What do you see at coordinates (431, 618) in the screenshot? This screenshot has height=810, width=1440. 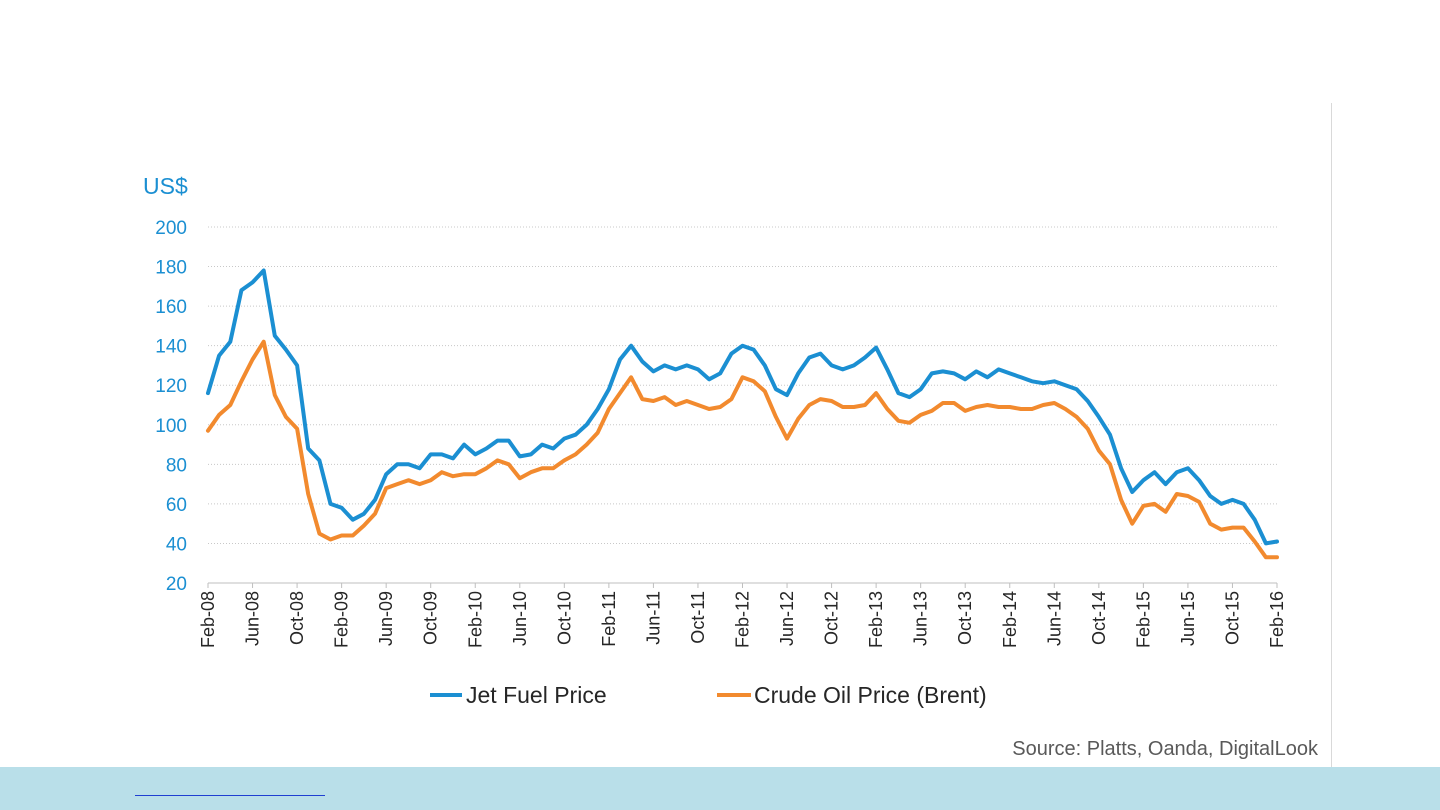 I see `x-tick-label: Oct-09` at bounding box center [431, 618].